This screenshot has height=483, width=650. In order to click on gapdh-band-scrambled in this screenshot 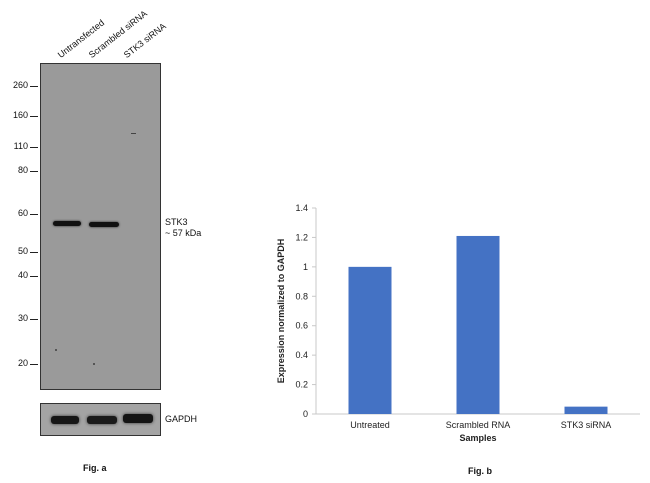, I will do `click(102, 420)`.